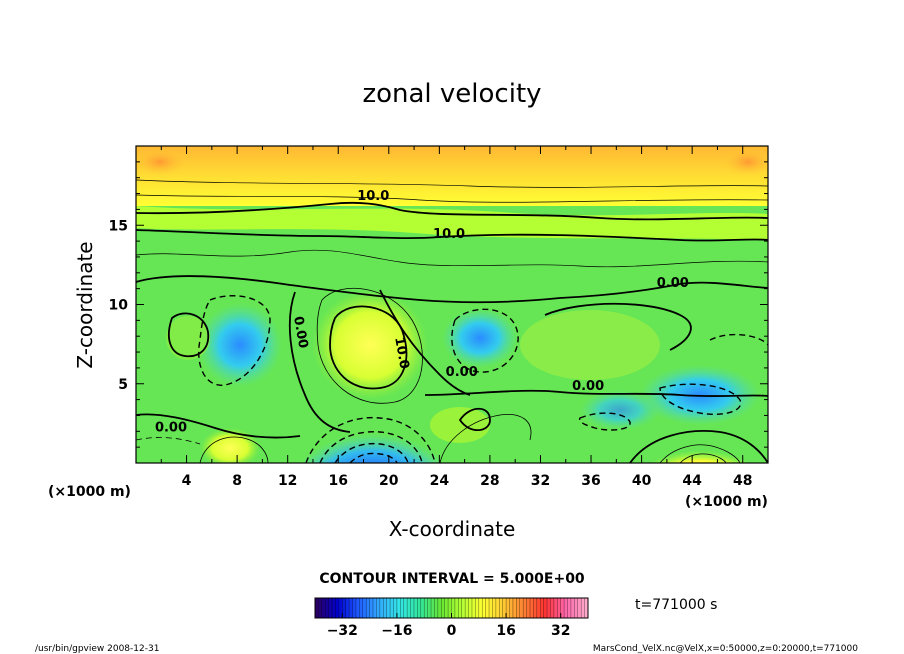 This screenshot has width=904, height=654. I want to click on x-tick-label: 44, so click(692, 481).